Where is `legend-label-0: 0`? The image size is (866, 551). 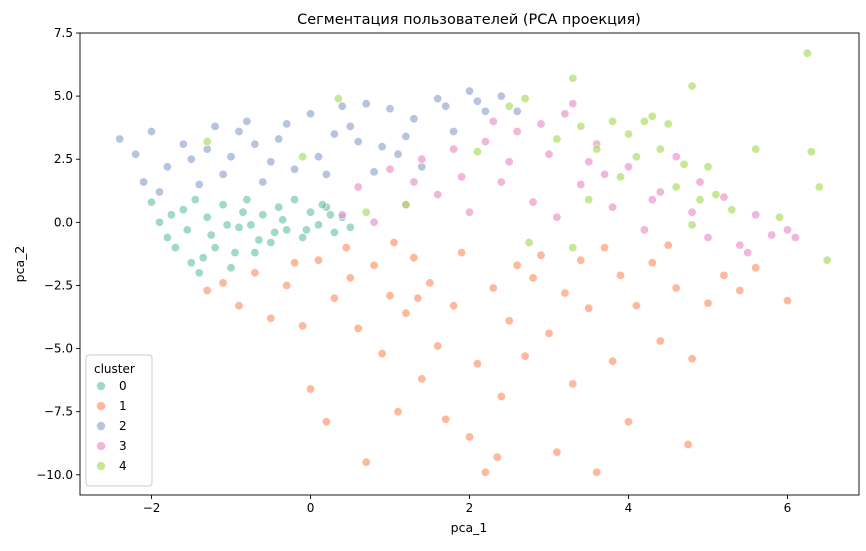 legend-label-0: 0 is located at coordinates (123, 386).